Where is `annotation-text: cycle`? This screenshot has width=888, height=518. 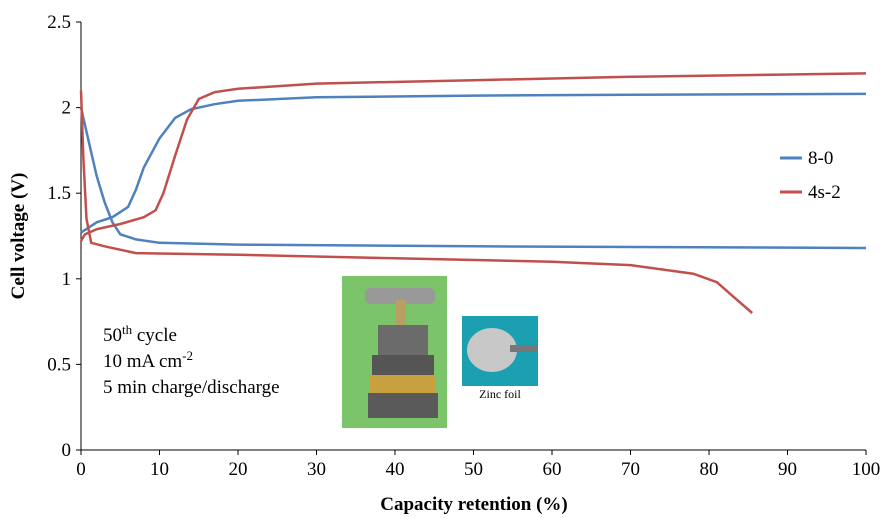 annotation-text: cycle is located at coordinates (154, 335).